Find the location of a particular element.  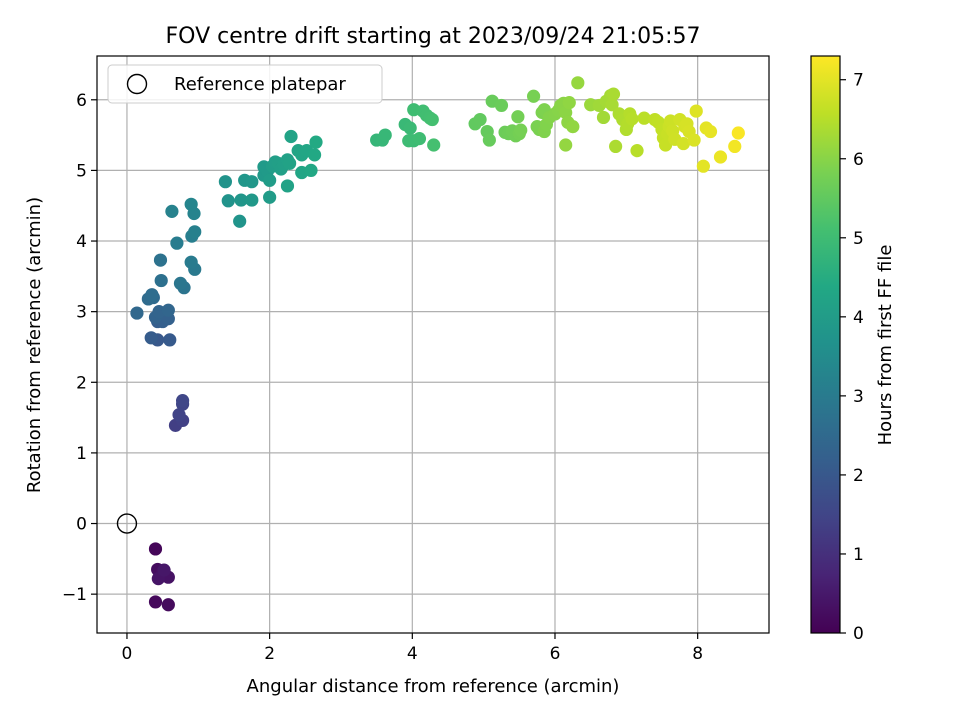

colorbar-tick-label: 4 is located at coordinates (858, 318).